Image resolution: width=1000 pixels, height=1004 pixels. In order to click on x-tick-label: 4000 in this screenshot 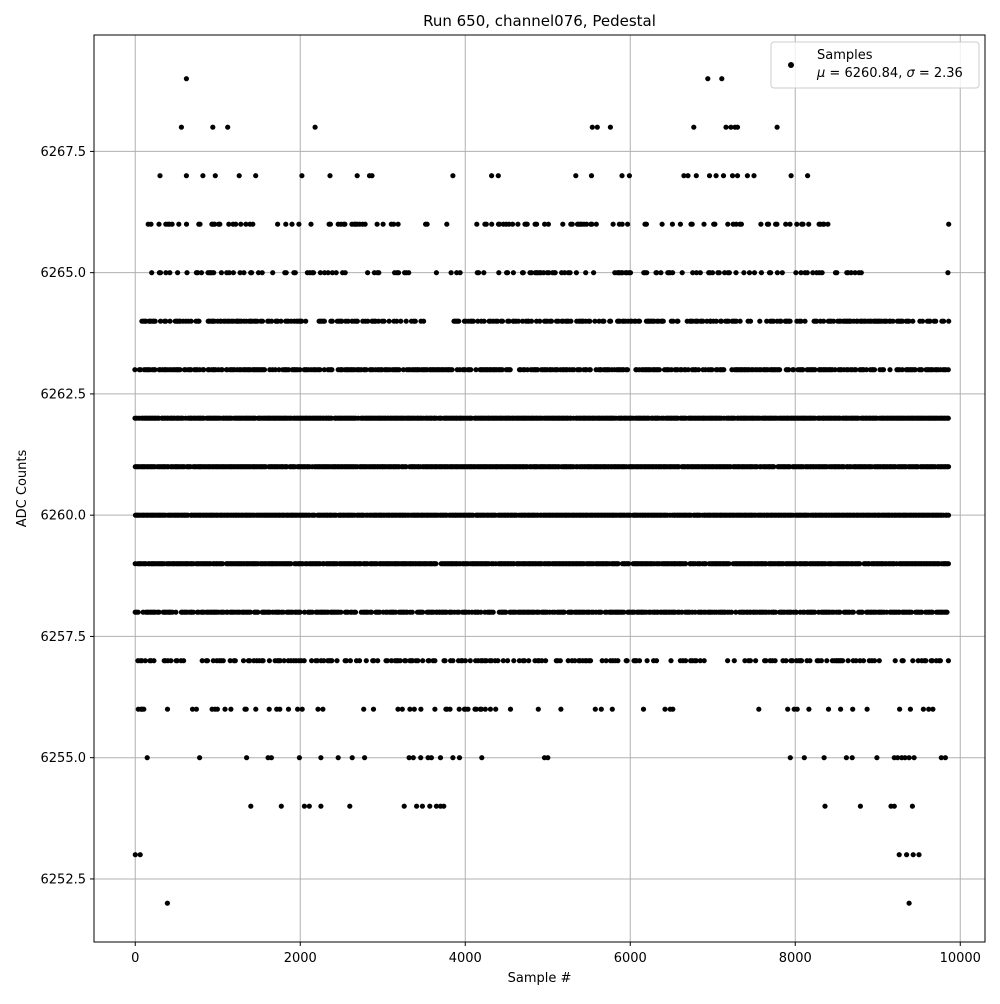, I will do `click(465, 958)`.